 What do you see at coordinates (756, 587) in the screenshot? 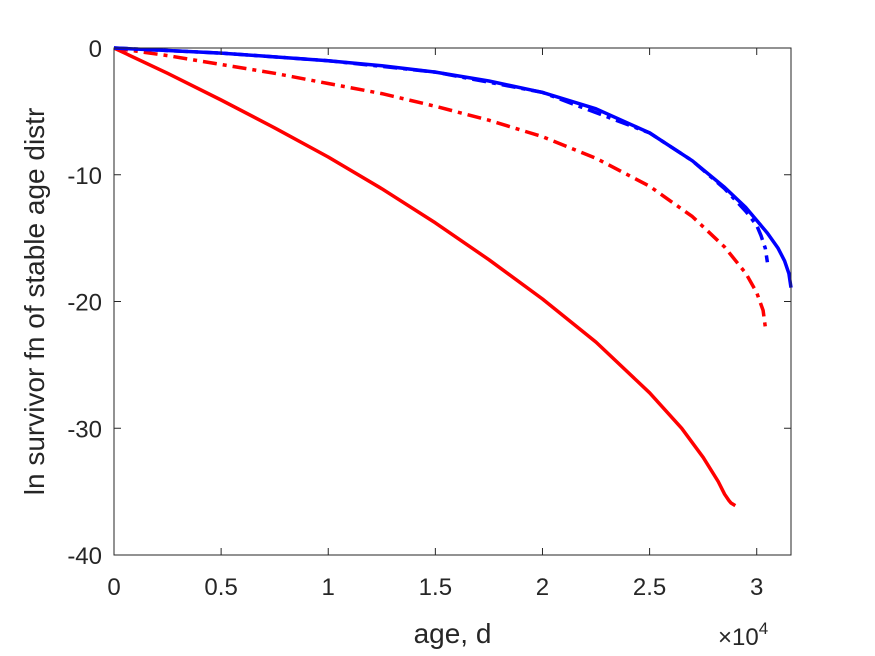
I see `x-tick-label: 3` at bounding box center [756, 587].